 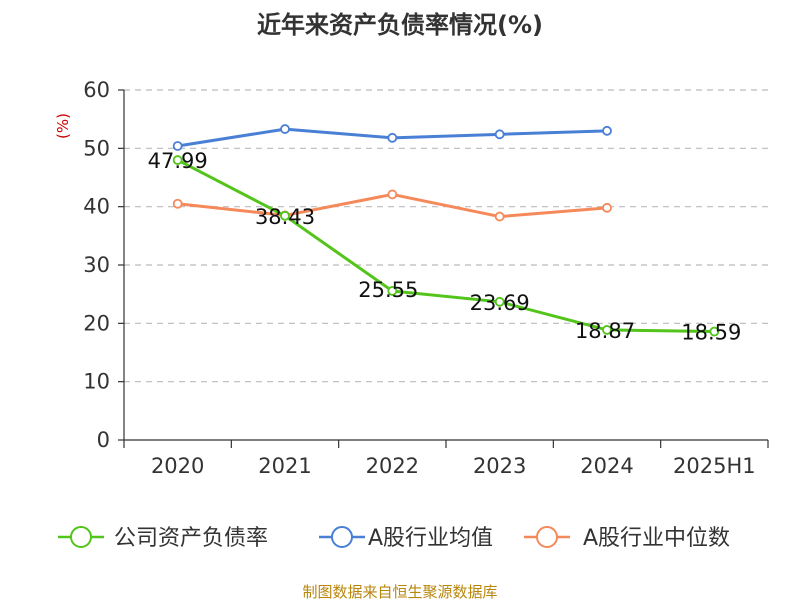 What do you see at coordinates (656, 538) in the screenshot?
I see `legend-label: A股行业中位数` at bounding box center [656, 538].